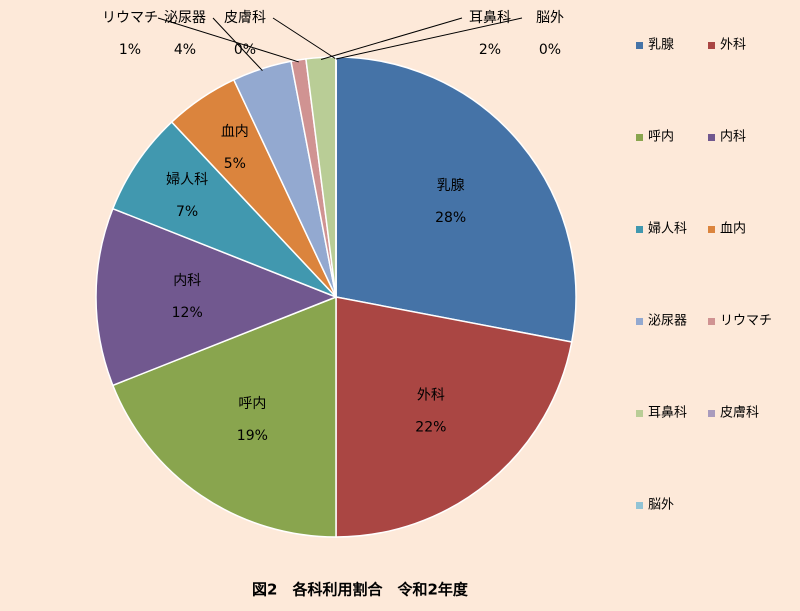 This screenshot has width=800, height=611. I want to click on slice-label: 耳鼻科, so click(490, 17).